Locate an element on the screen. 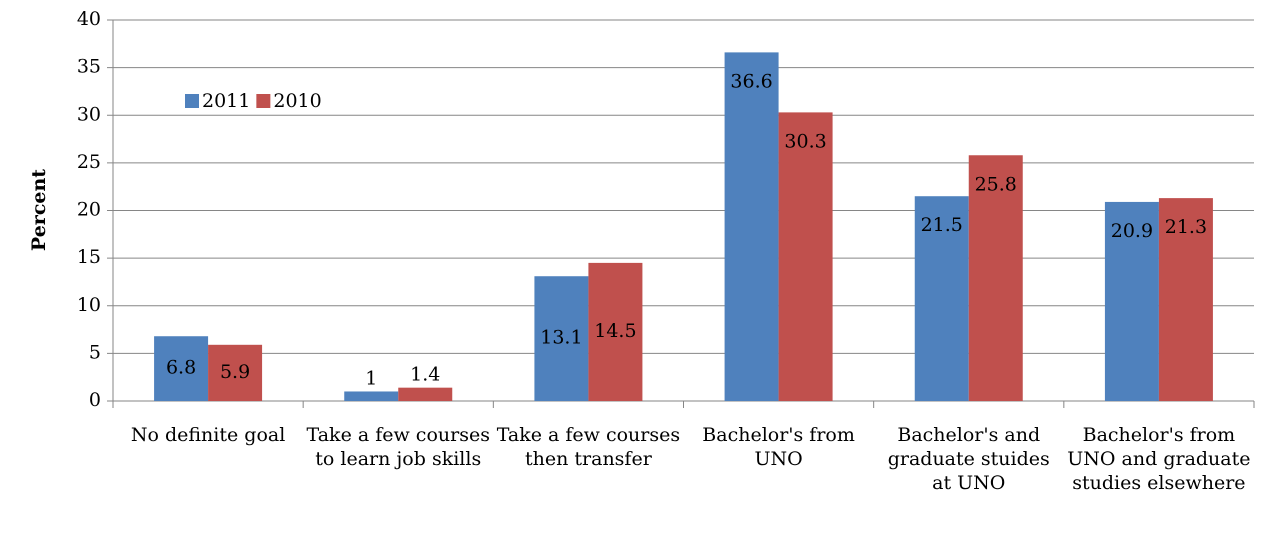 The height and width of the screenshot is (537, 1264). data-label: 21.5 is located at coordinates (942, 225).